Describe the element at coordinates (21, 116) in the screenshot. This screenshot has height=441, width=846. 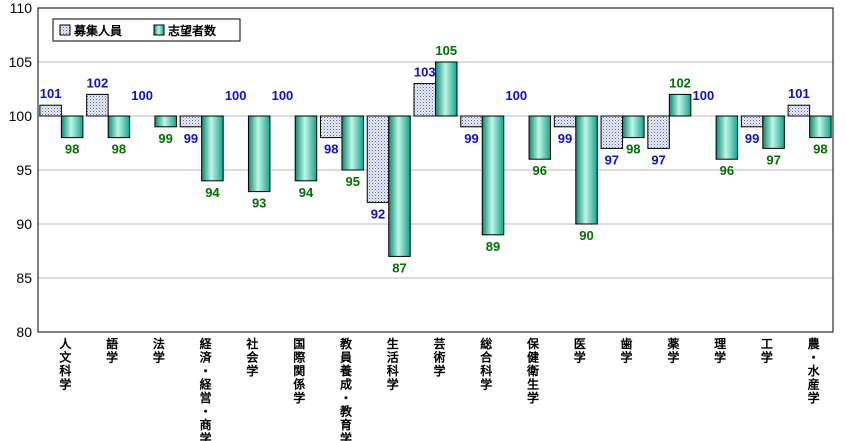
I see `y-tick-label: 100` at that location.